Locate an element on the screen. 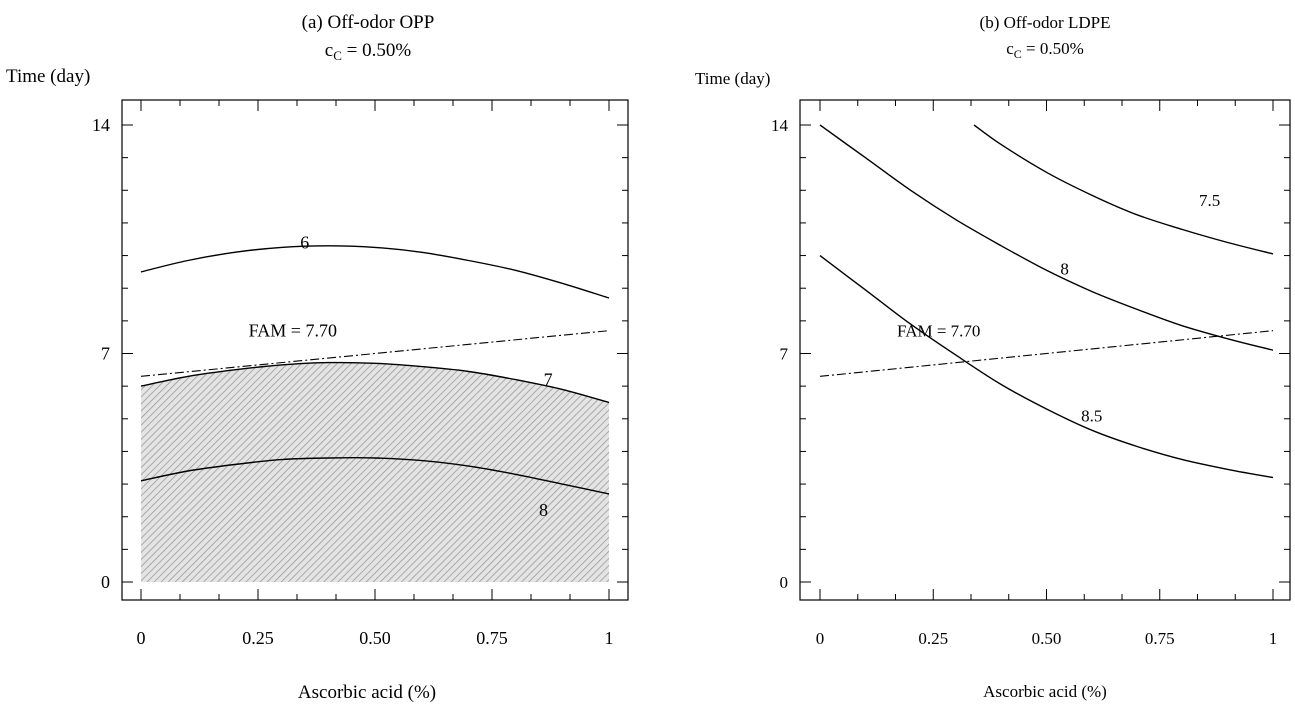 The image size is (1295, 709). contour-label: 7.5 is located at coordinates (1209, 200).